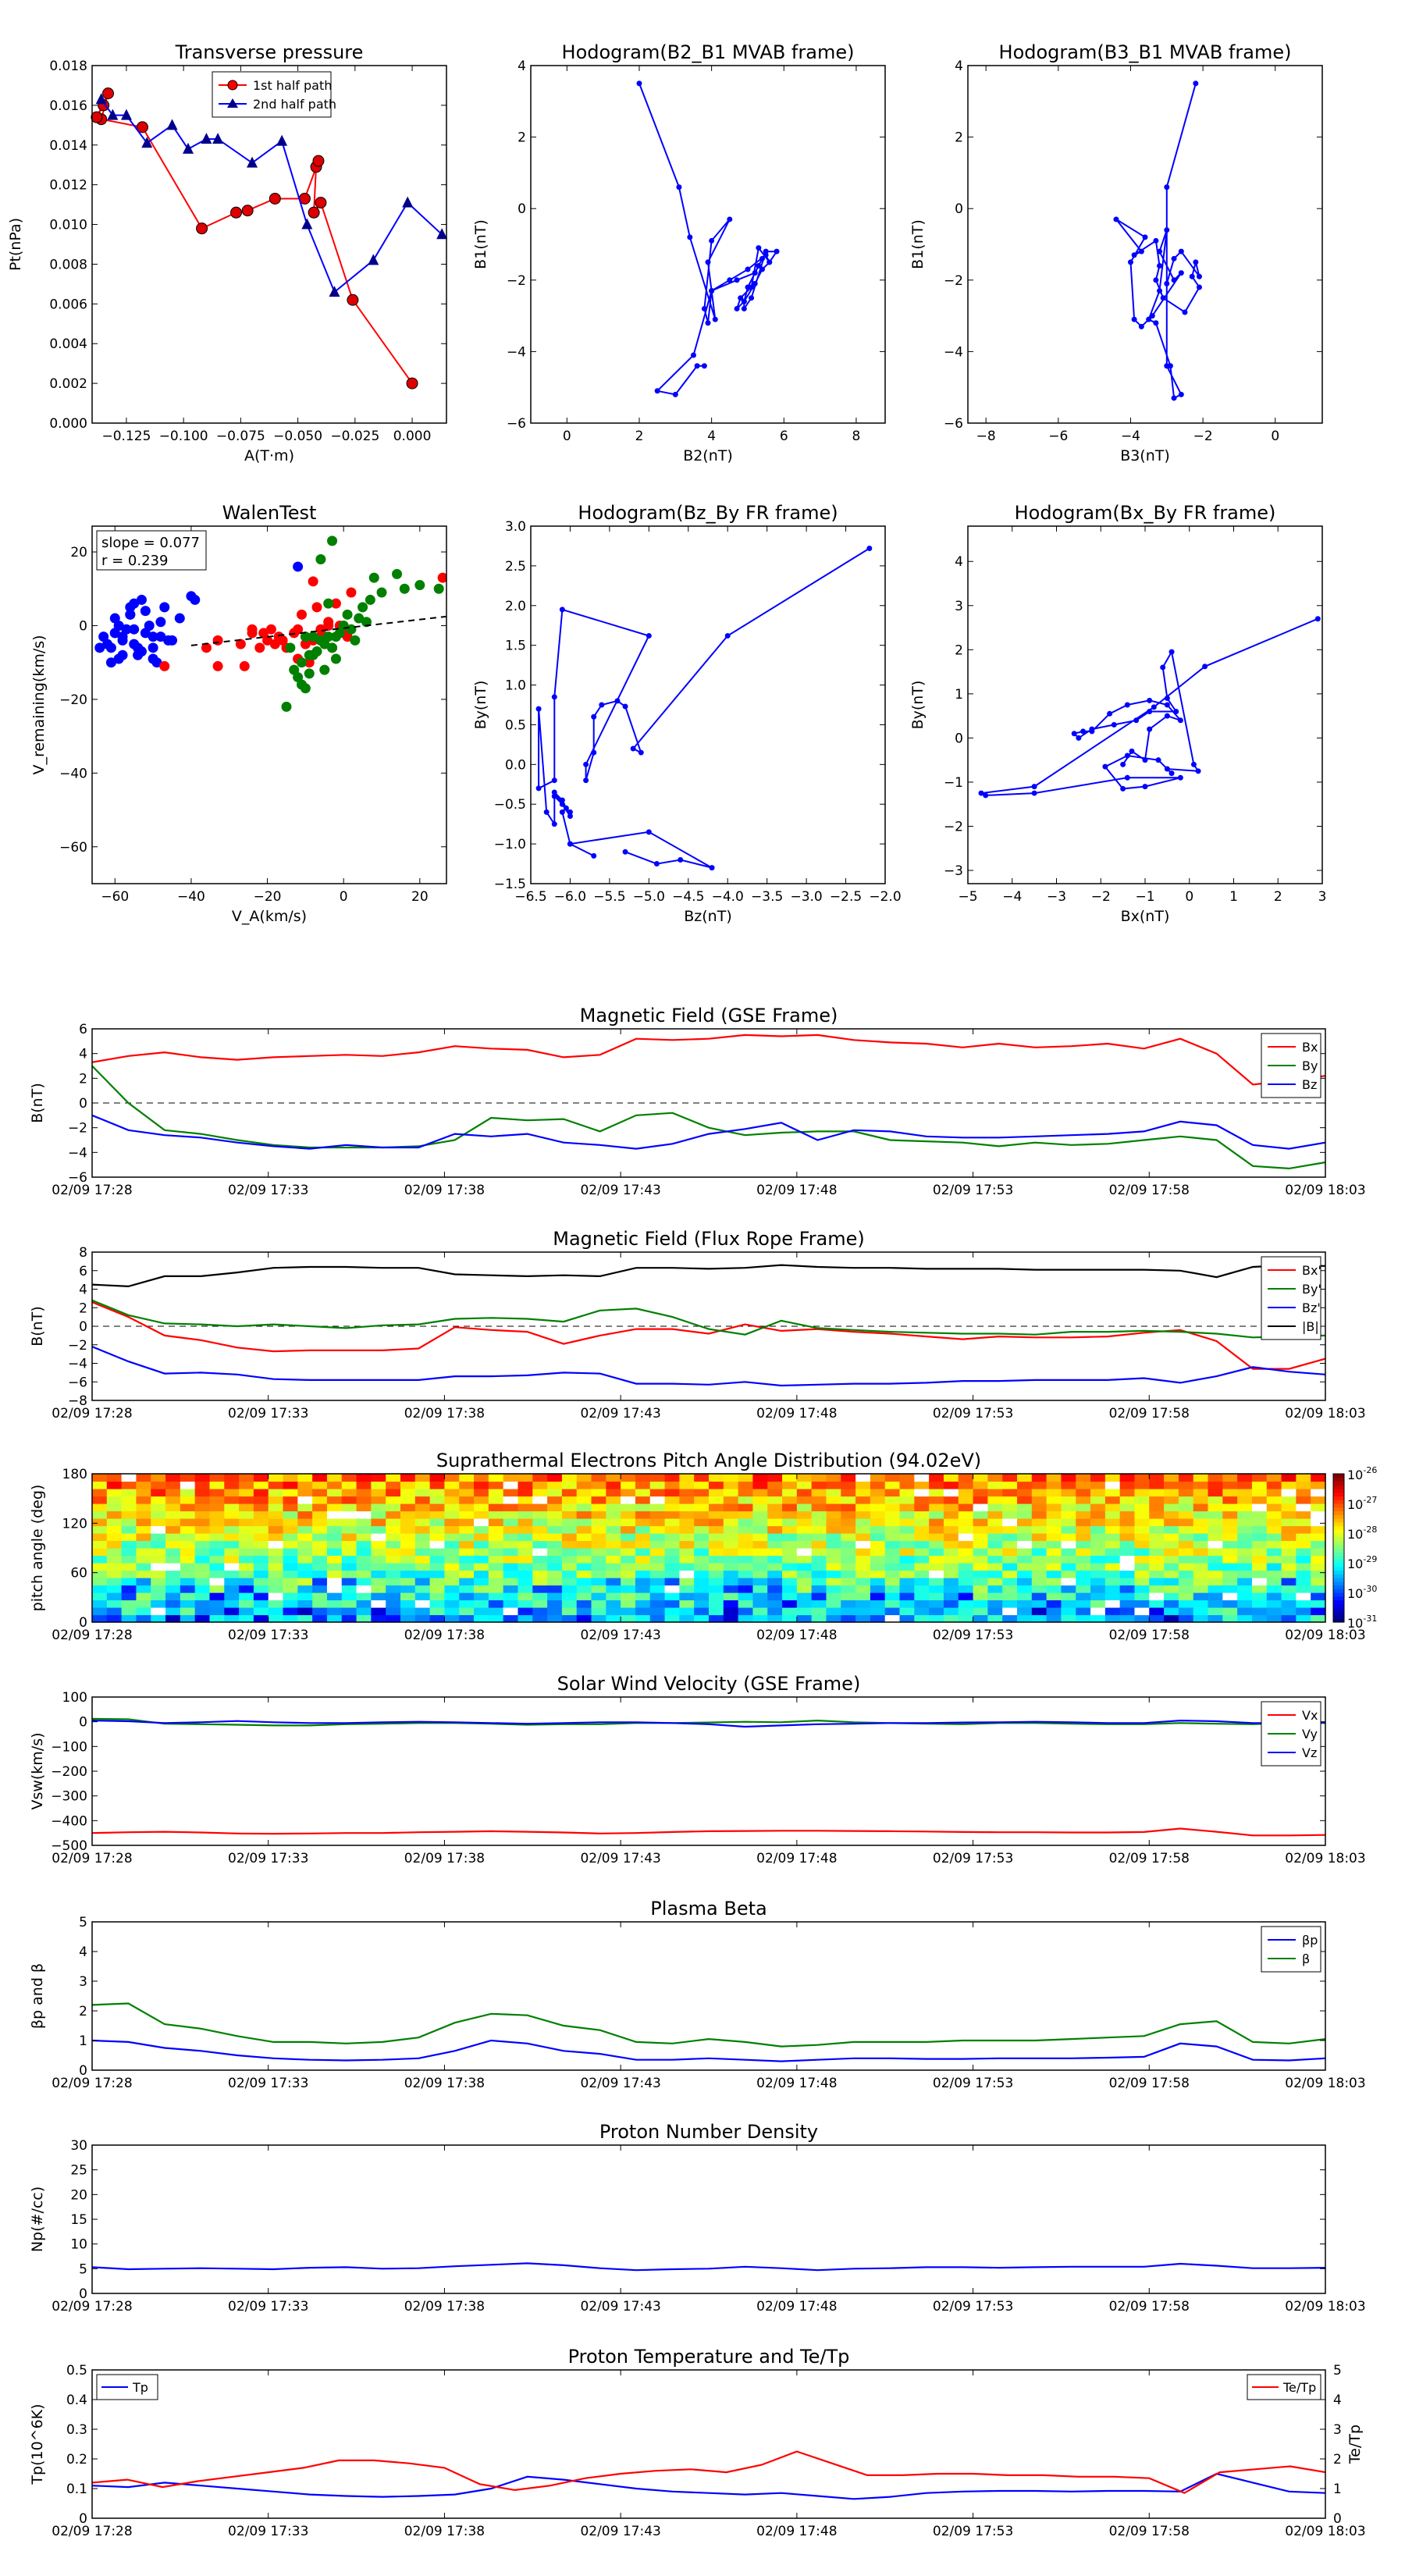  I want to click on time-tick-label: 02/09 17:33, so click(268, 1413).